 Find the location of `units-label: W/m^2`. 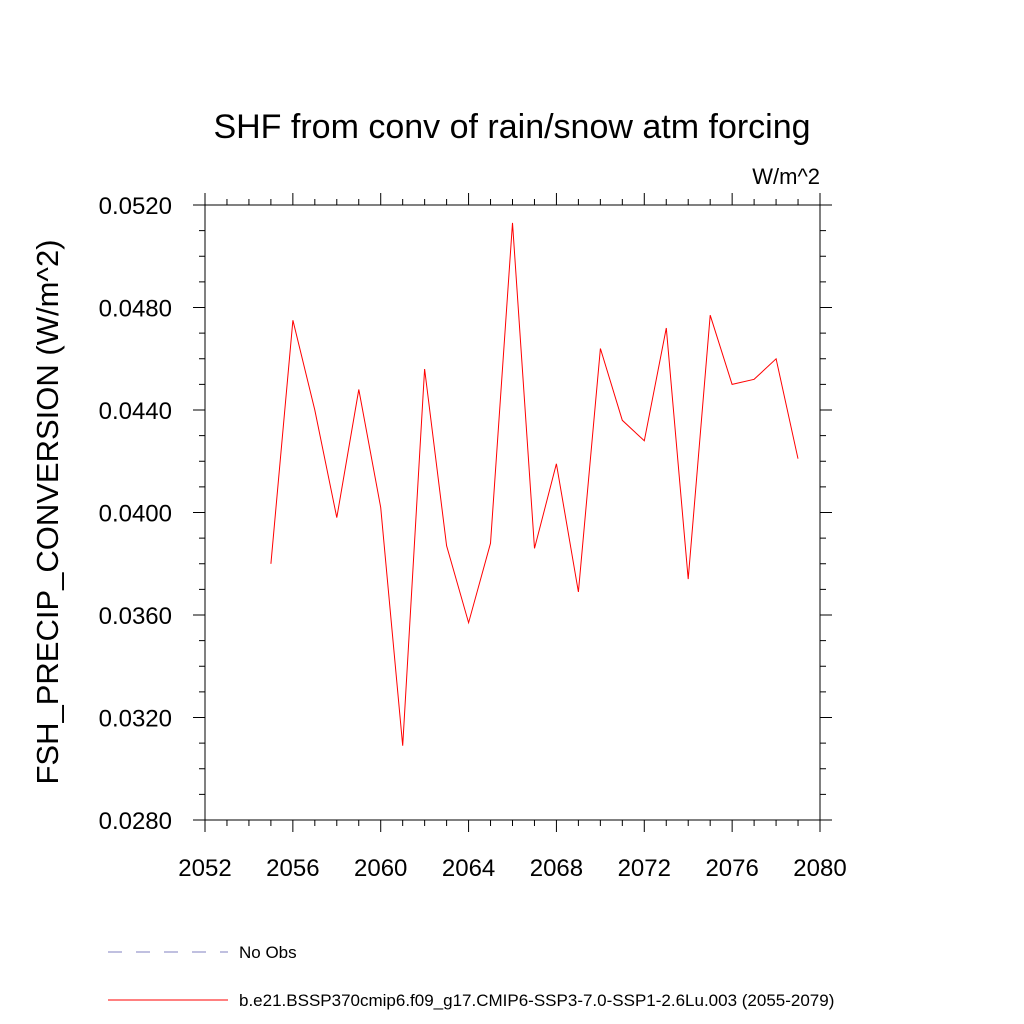

units-label: W/m^2 is located at coordinates (786, 176).